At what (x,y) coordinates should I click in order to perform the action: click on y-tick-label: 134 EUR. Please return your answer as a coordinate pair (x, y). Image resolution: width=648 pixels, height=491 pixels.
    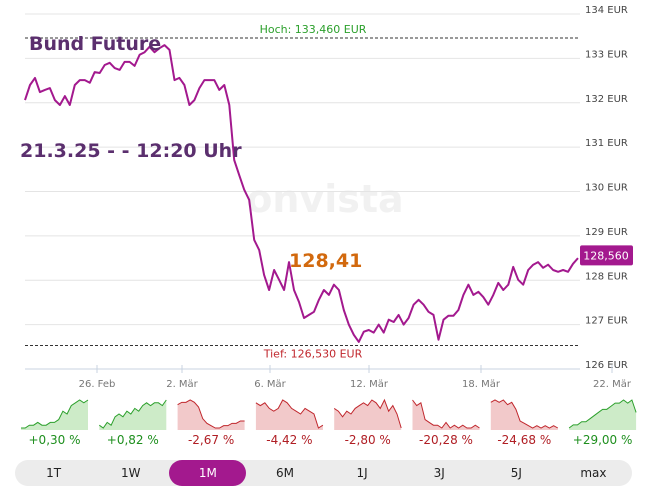
    Looking at the image, I should click on (606, 10).